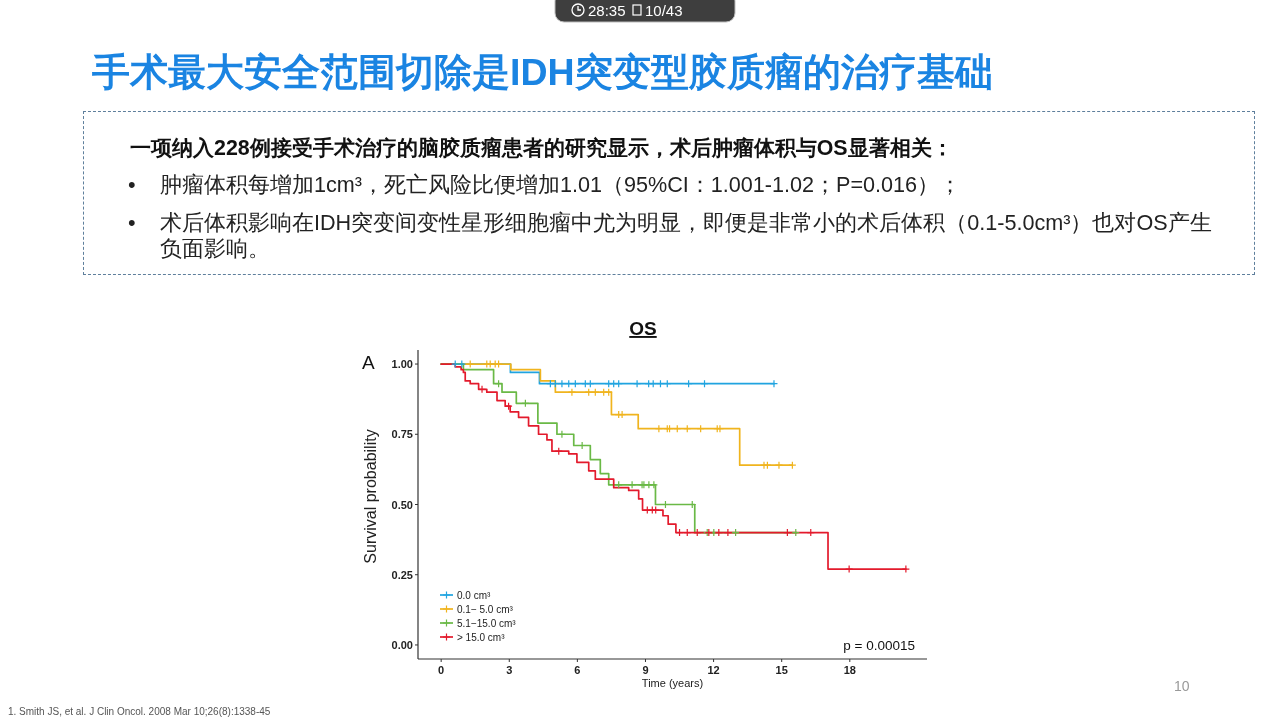  I want to click on text: 1. Smith JS, et al. J Clin Oncol. 2008 Mar 10;26(8):1338-45, so click(139, 711).